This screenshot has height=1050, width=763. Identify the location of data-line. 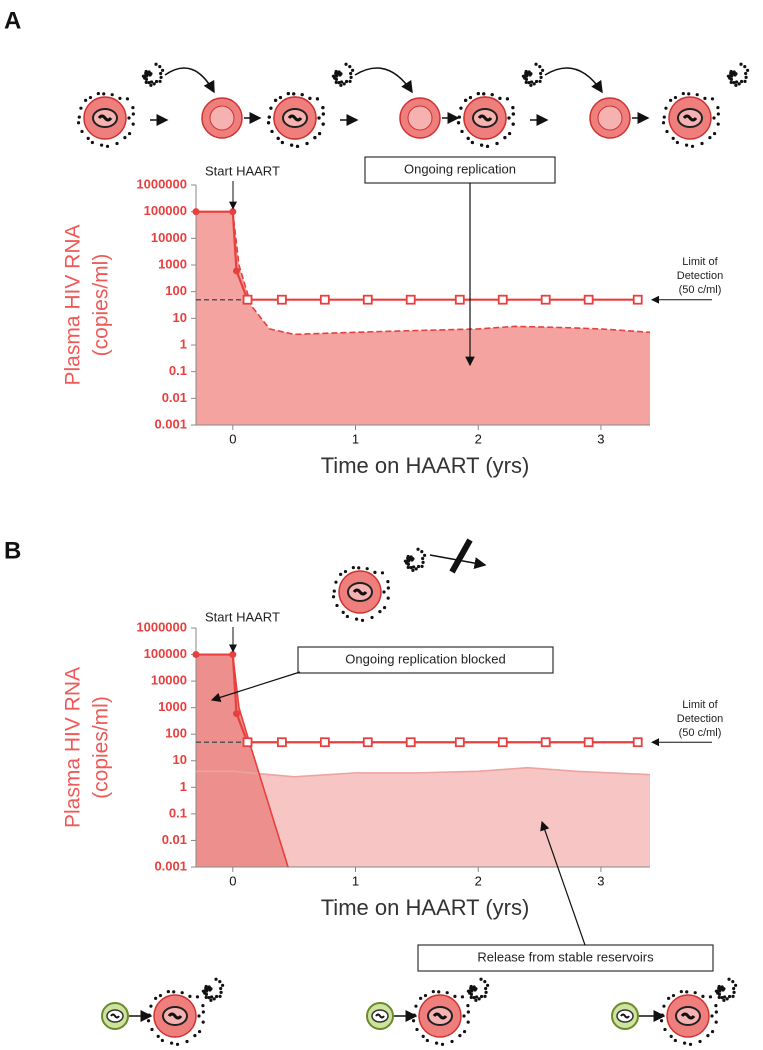
(417, 255).